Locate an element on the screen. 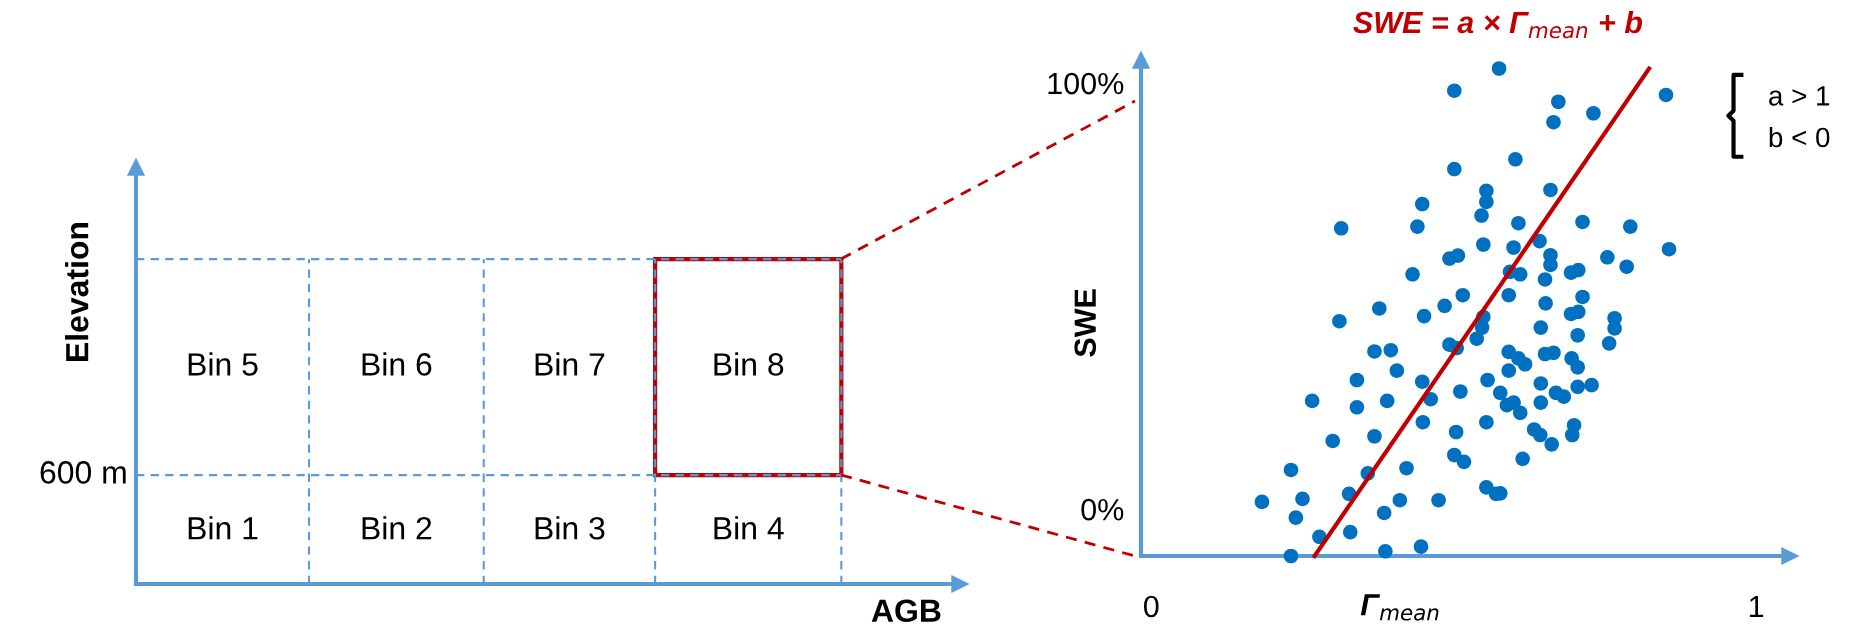 The image size is (1864, 634). text: Bin 3 is located at coordinates (570, 528).